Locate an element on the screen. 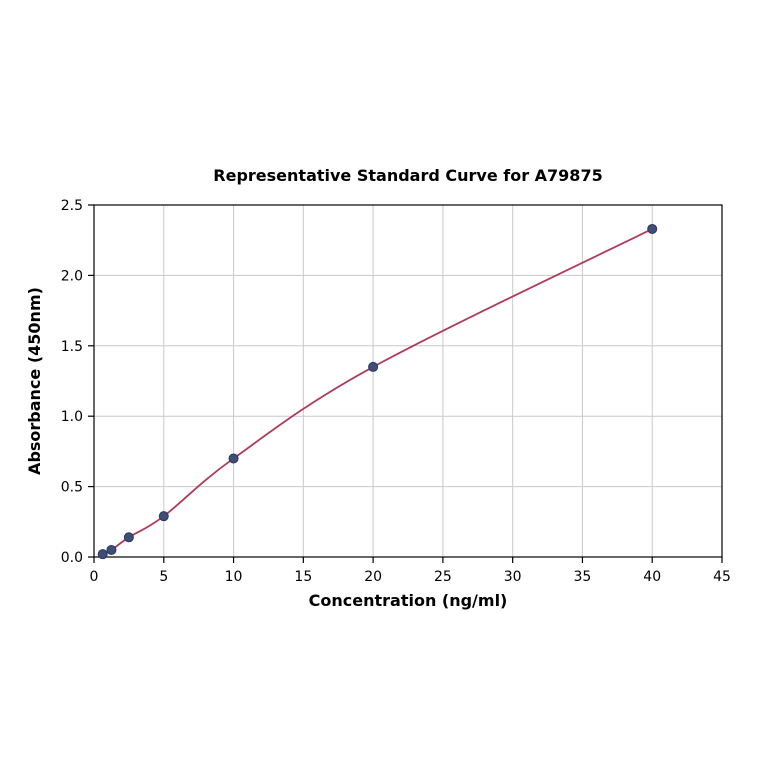  x-tick-label: 20 is located at coordinates (373, 577).